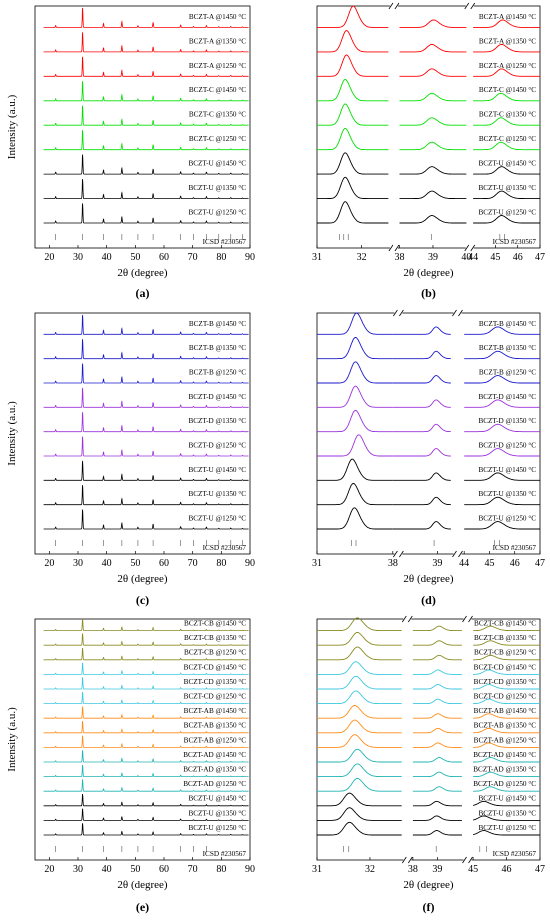 The image size is (550, 923). What do you see at coordinates (473, 257) in the screenshot?
I see `x-tick-label: 44` at bounding box center [473, 257].